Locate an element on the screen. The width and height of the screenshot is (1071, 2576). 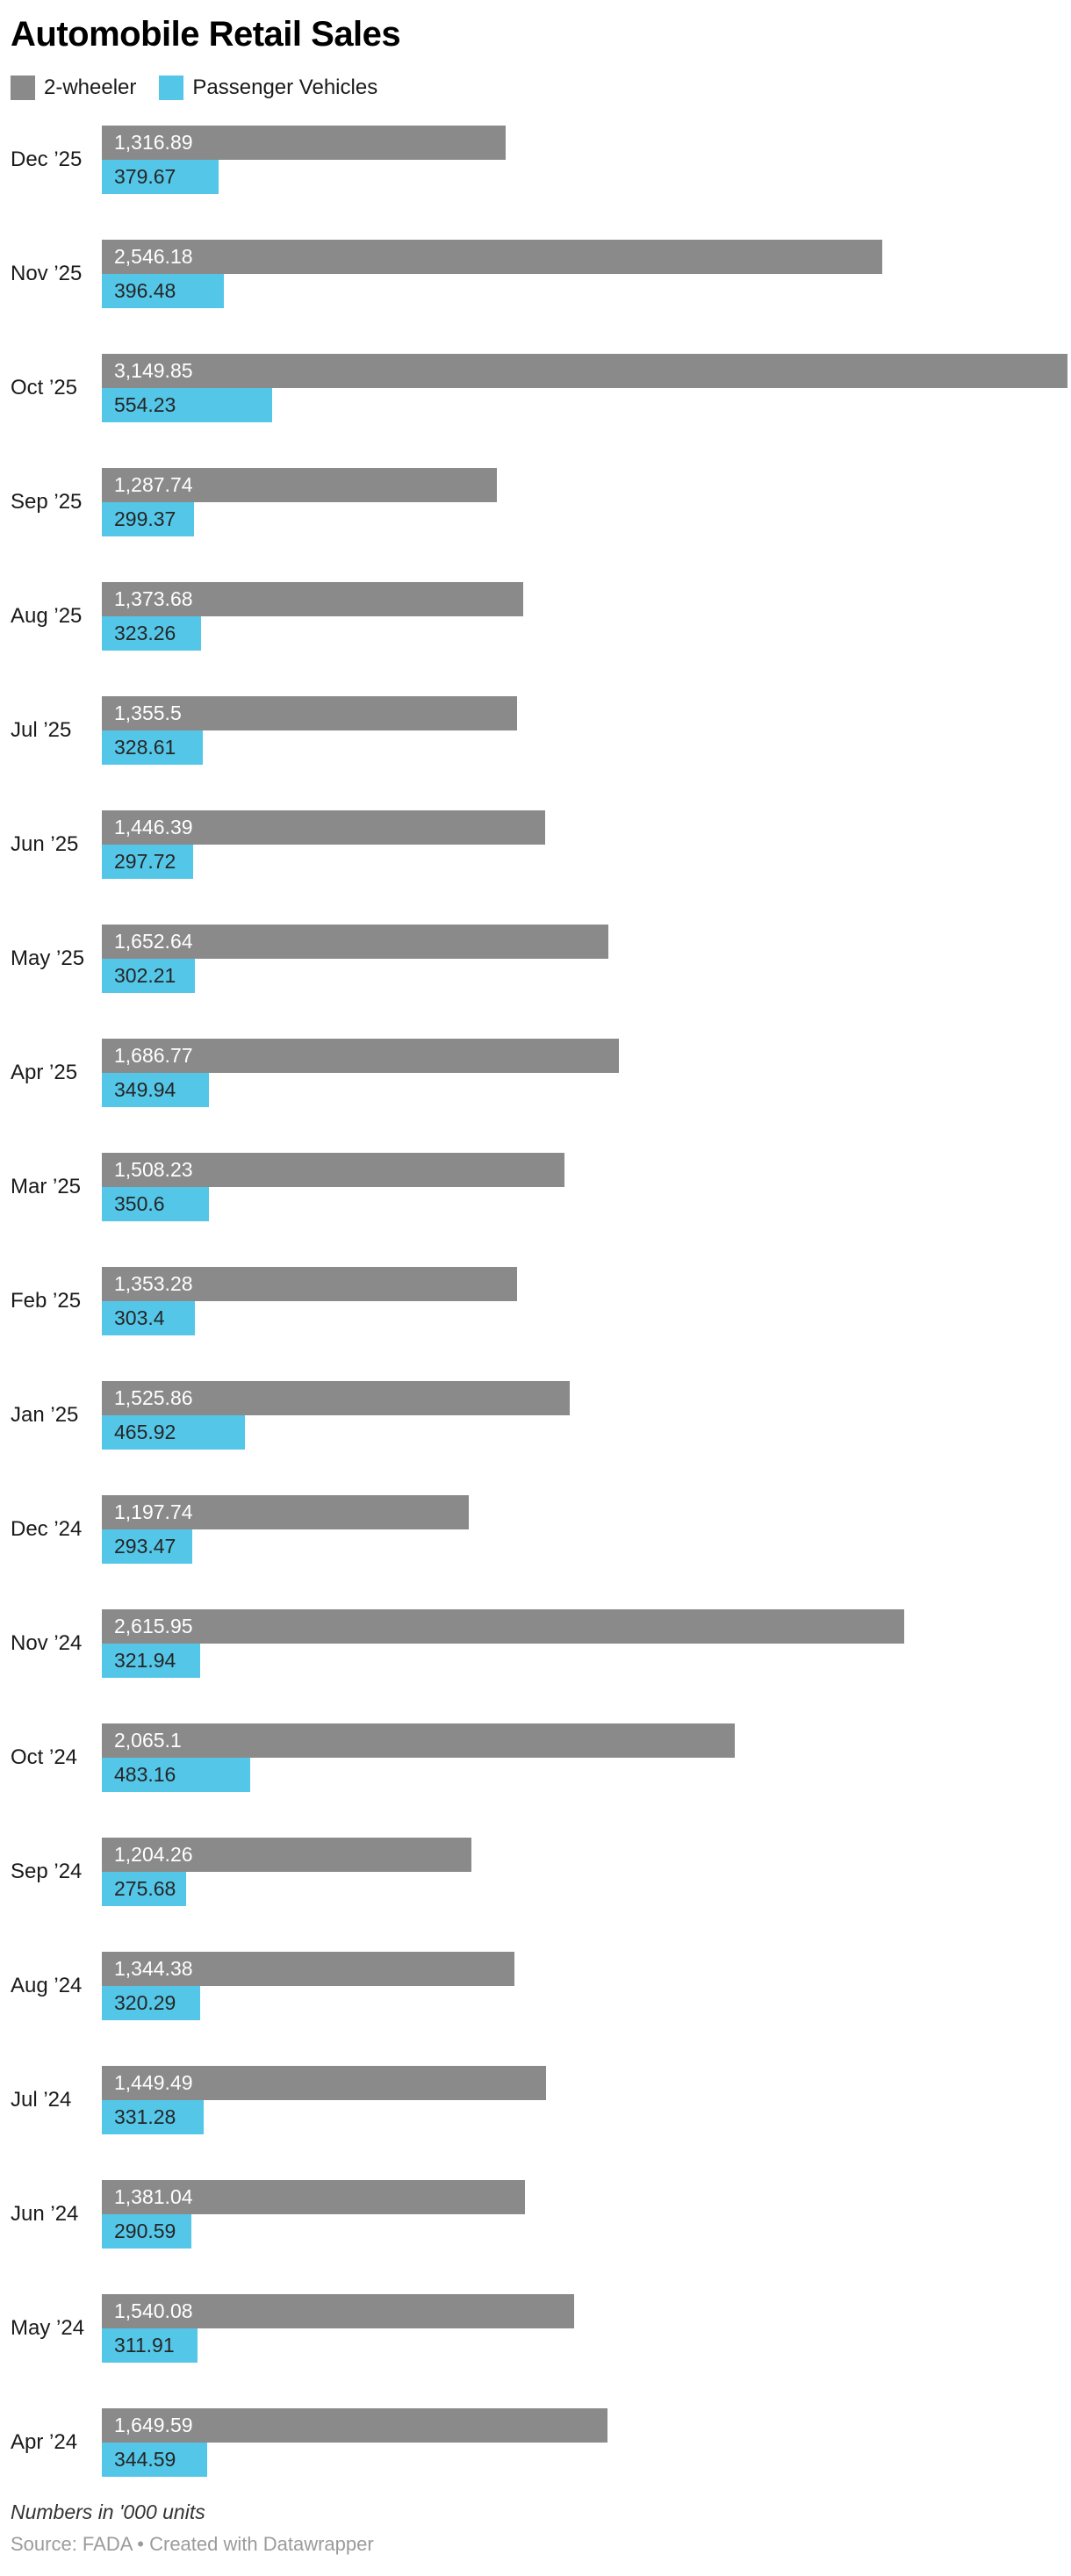
chart-row: Sep ’25 1,287.74 299.37 is located at coordinates (541, 502).